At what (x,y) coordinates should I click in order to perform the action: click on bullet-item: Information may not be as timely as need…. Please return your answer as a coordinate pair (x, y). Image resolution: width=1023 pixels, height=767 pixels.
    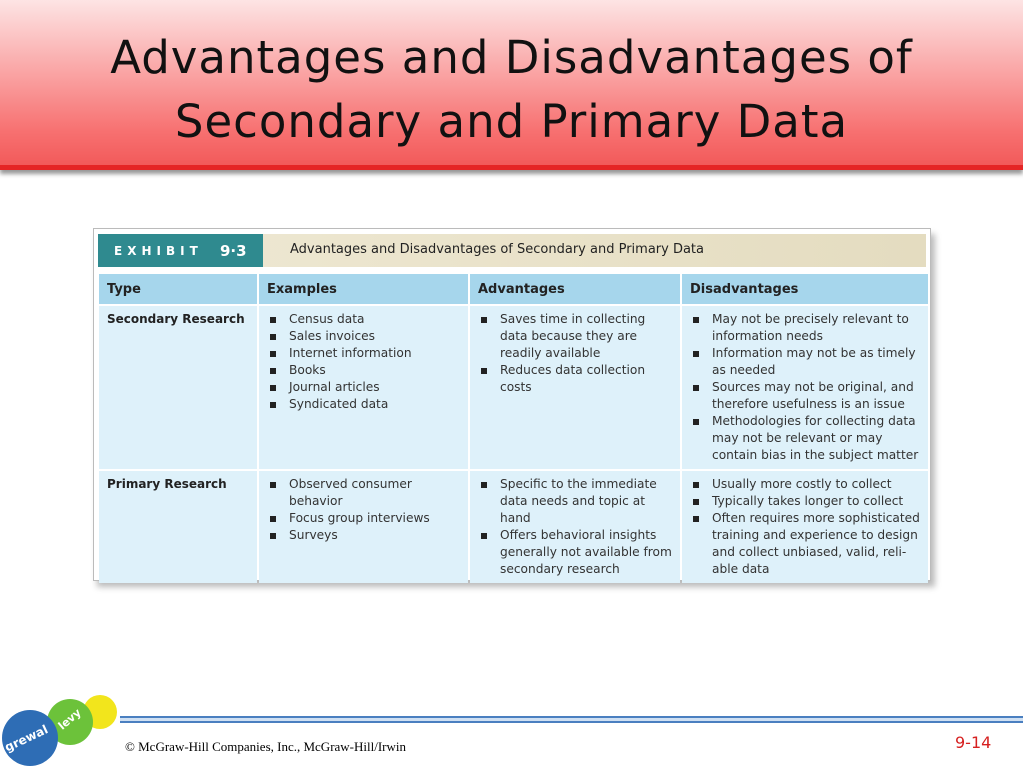
    Looking at the image, I should click on (805, 362).